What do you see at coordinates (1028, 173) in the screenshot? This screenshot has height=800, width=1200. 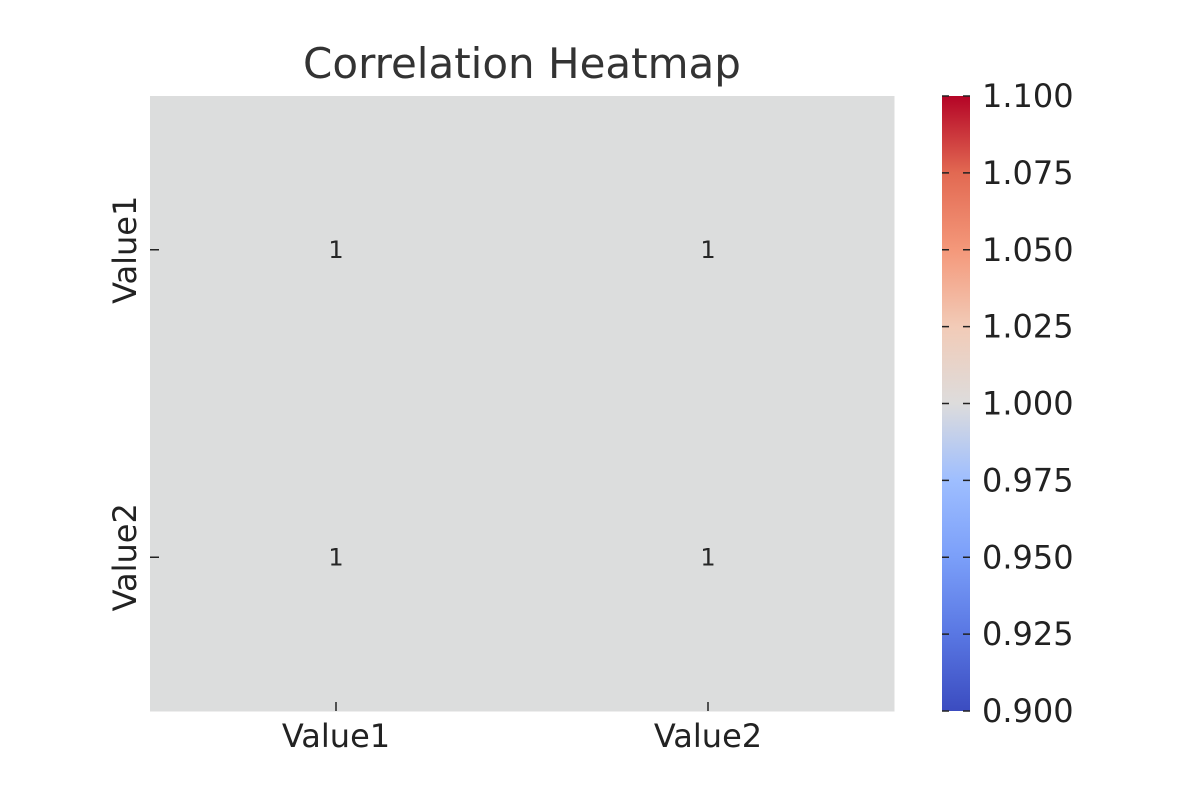 I see `colorbar-tick-label: 1.075` at bounding box center [1028, 173].